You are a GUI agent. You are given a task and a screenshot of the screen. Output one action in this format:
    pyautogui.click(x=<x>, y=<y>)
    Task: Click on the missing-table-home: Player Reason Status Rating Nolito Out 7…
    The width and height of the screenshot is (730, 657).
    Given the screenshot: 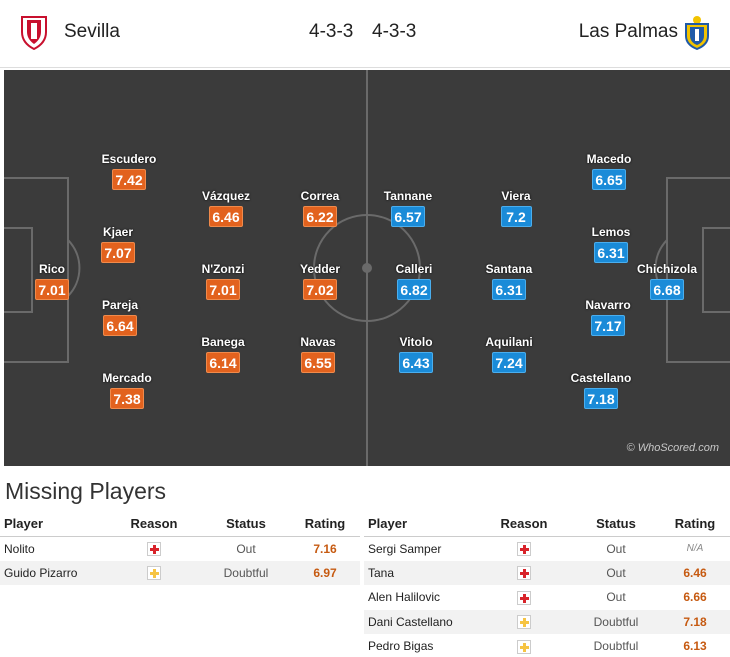 What is the action you would take?
    pyautogui.click(x=180, y=548)
    